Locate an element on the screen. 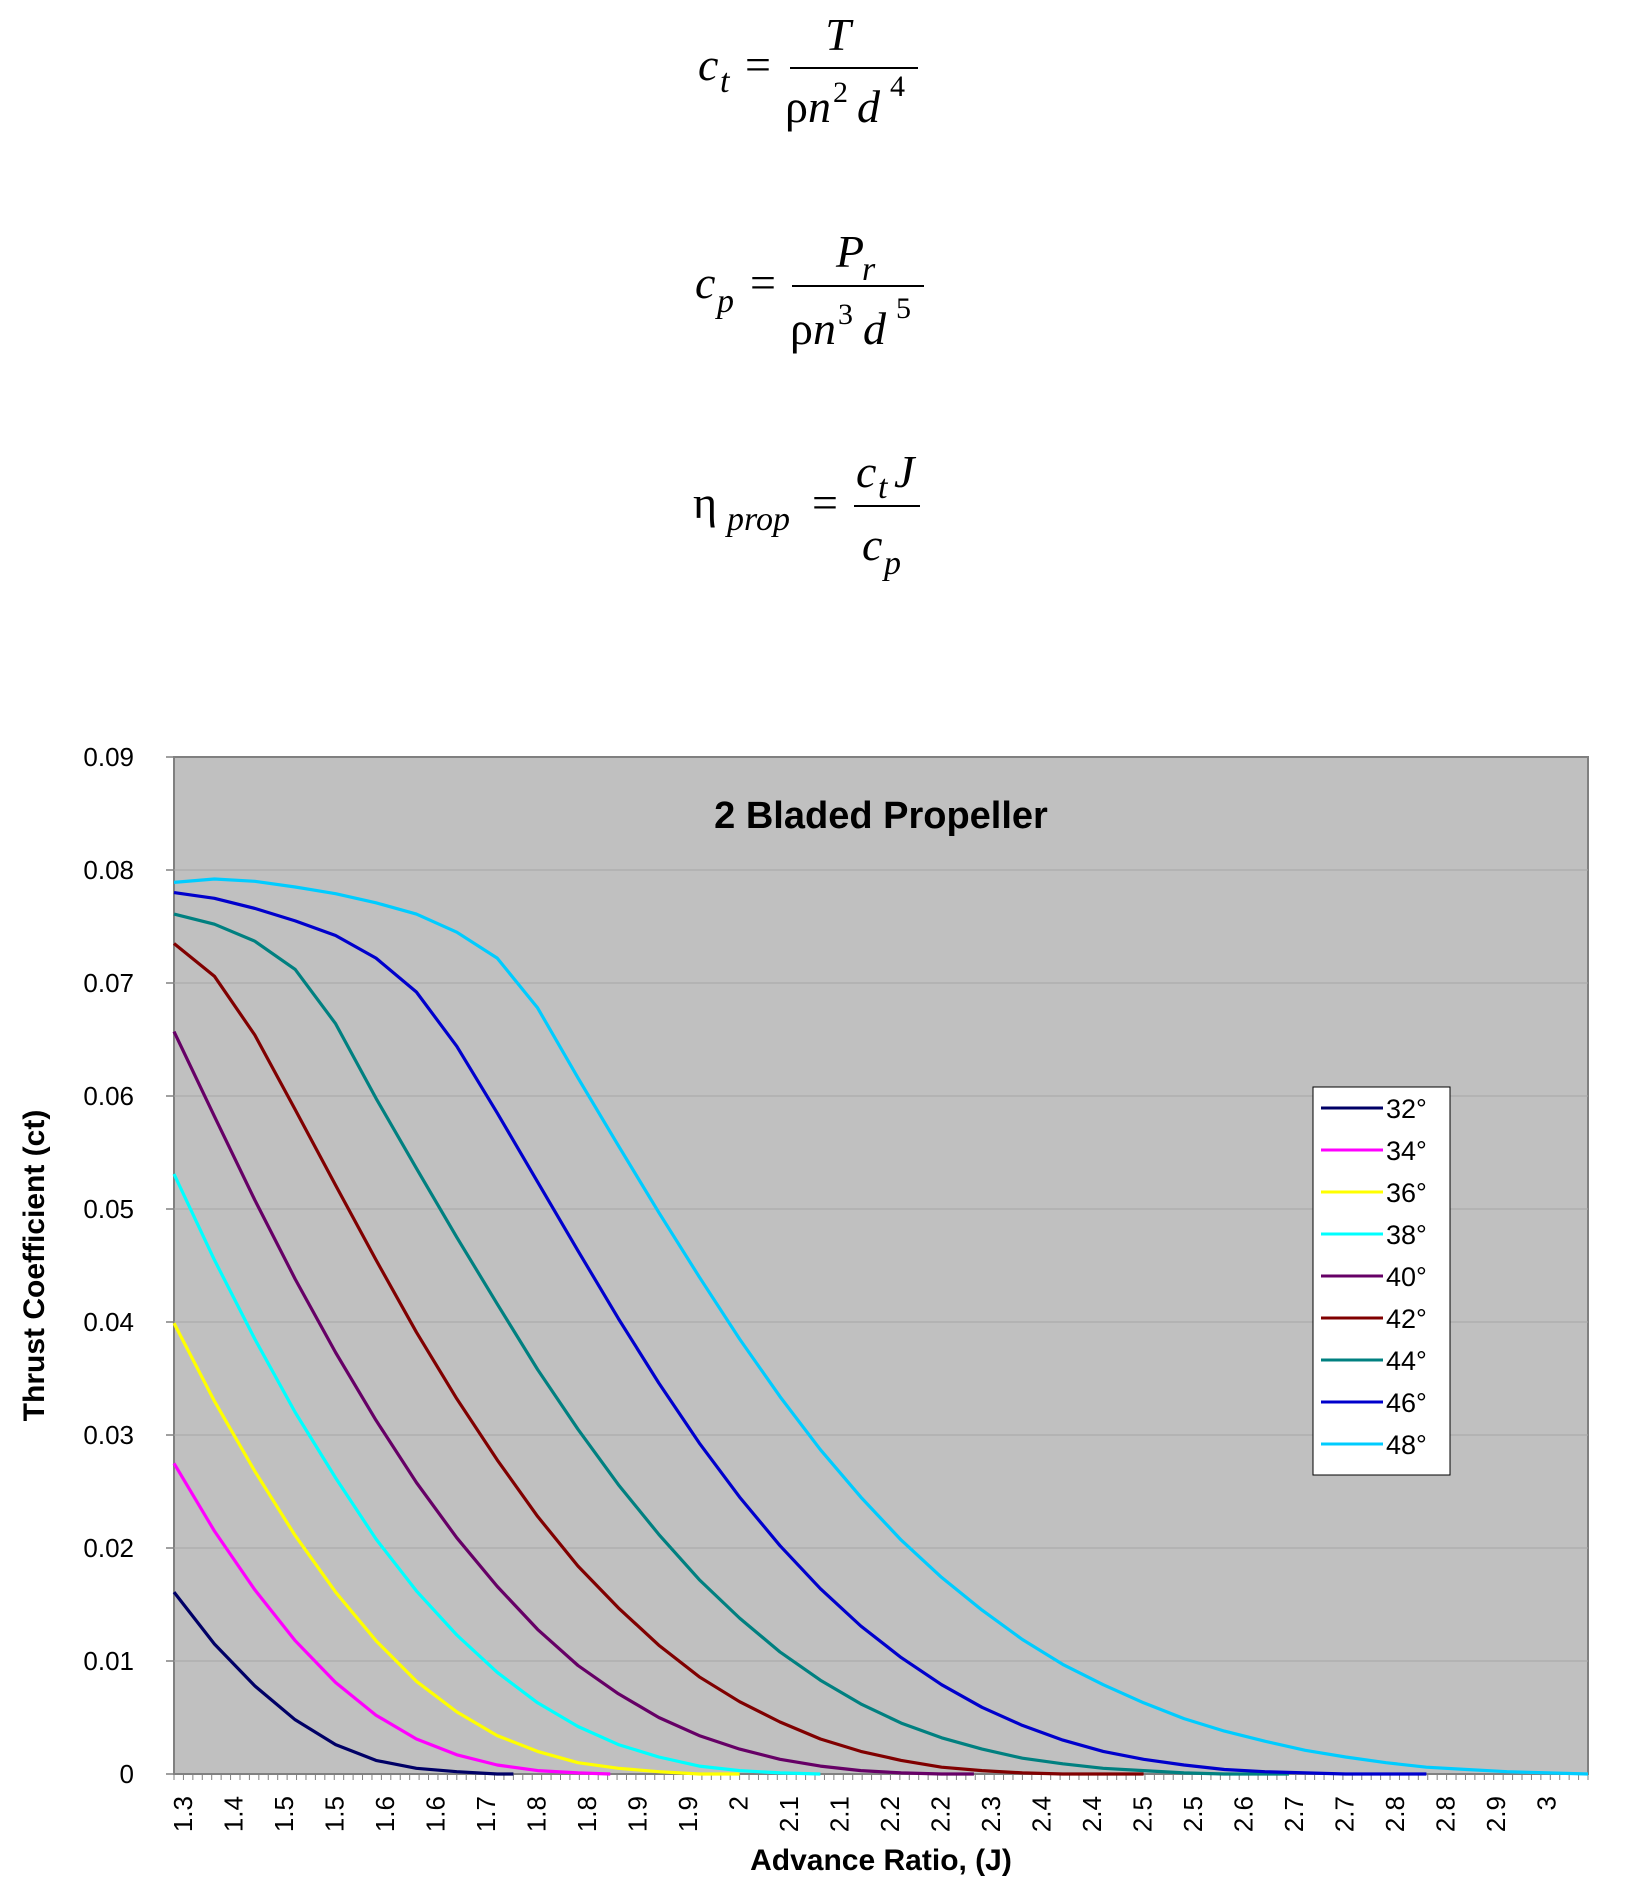  cp-lhs: c is located at coordinates (705, 282).